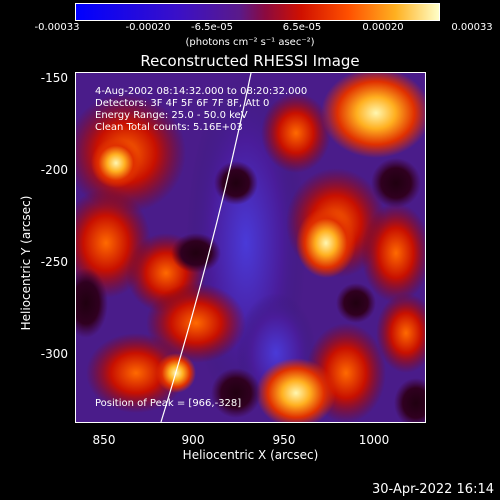 The image size is (500, 500). I want to click on x-axis-label: Heliocentric X (arcsec), so click(250, 455).